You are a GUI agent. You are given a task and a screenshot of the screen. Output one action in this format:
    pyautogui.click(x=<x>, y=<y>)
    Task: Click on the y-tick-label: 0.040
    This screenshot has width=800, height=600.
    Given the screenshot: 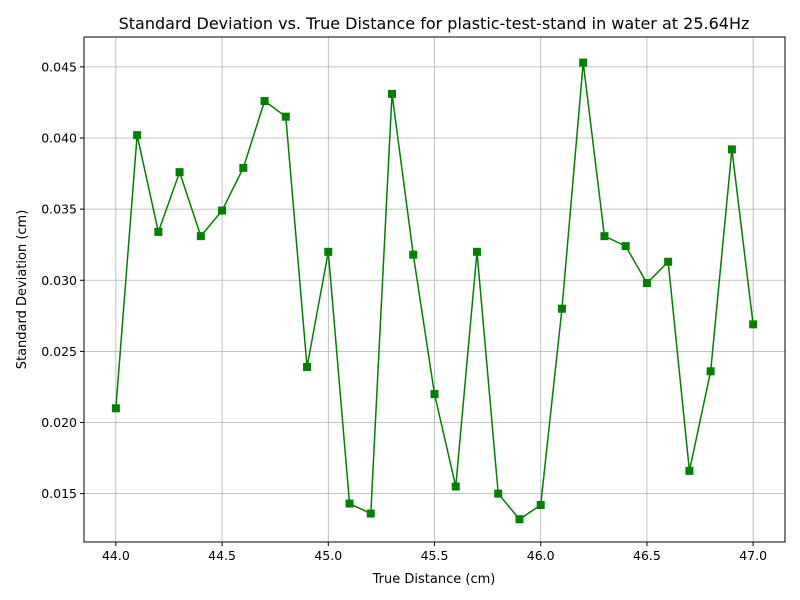 What is the action you would take?
    pyautogui.click(x=59, y=138)
    